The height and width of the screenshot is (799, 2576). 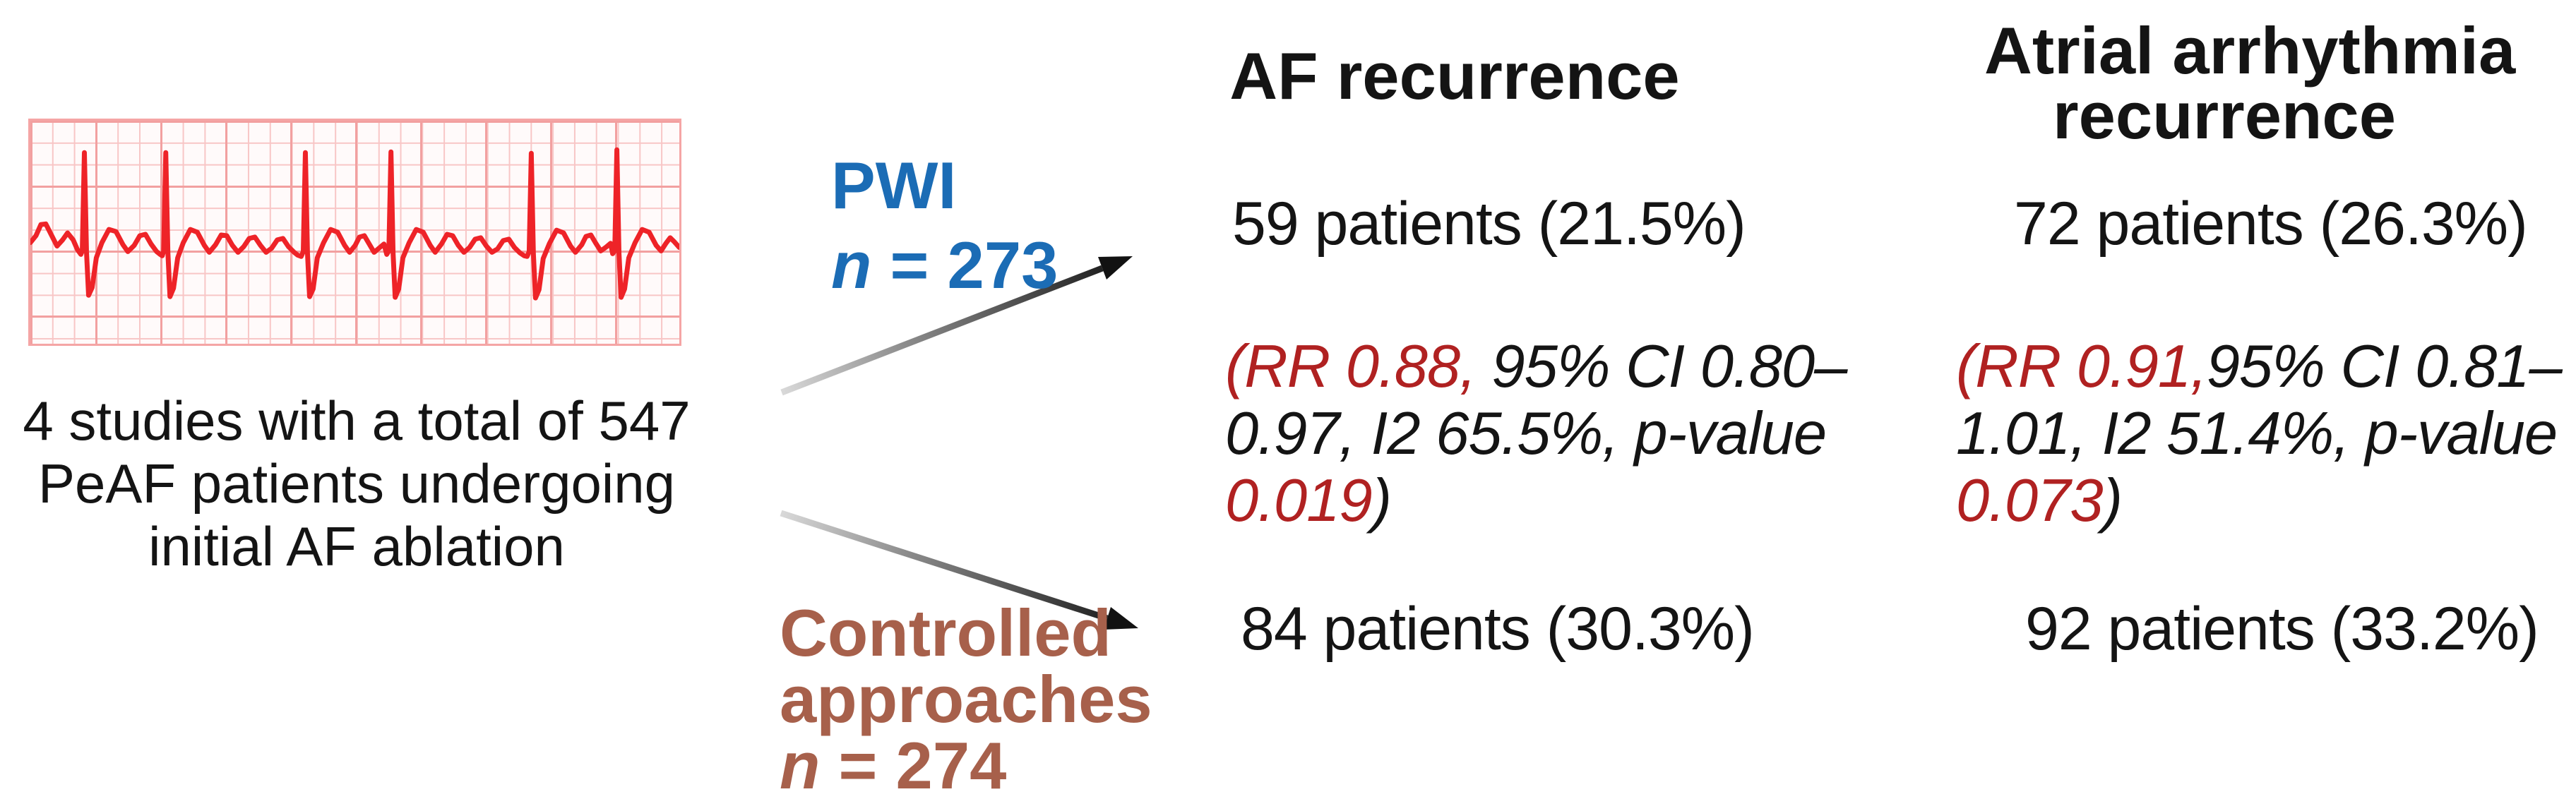 I want to click on controlled-branch-label: Controlled approaches n = 274, so click(x=966, y=699).